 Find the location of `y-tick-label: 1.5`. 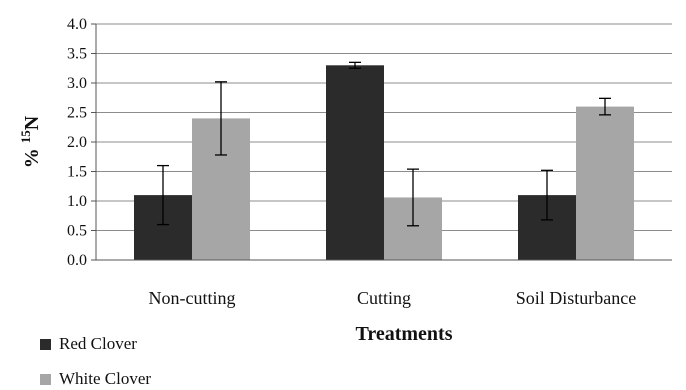

y-tick-label: 1.5 is located at coordinates (77, 172).